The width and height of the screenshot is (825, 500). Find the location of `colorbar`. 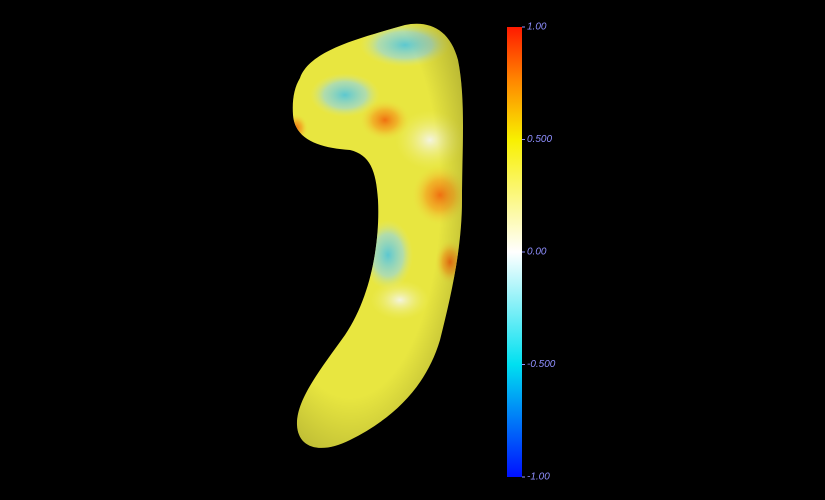

colorbar is located at coordinates (514, 252).